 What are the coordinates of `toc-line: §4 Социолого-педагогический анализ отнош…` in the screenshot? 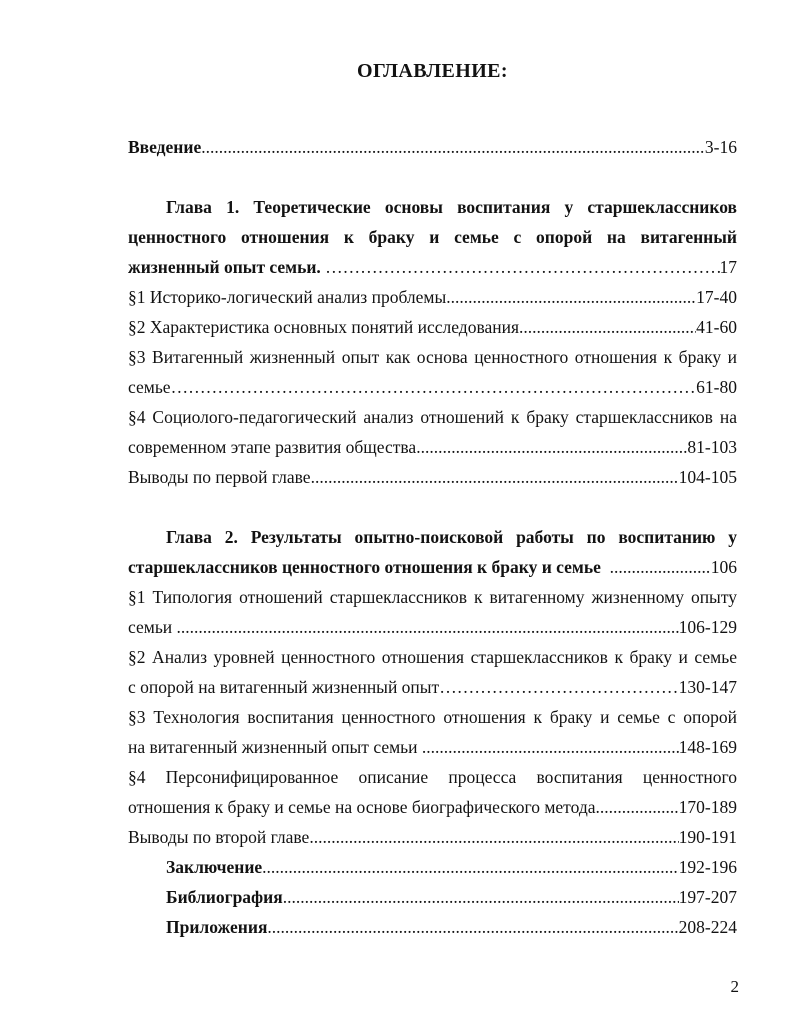 It's located at (432, 417).